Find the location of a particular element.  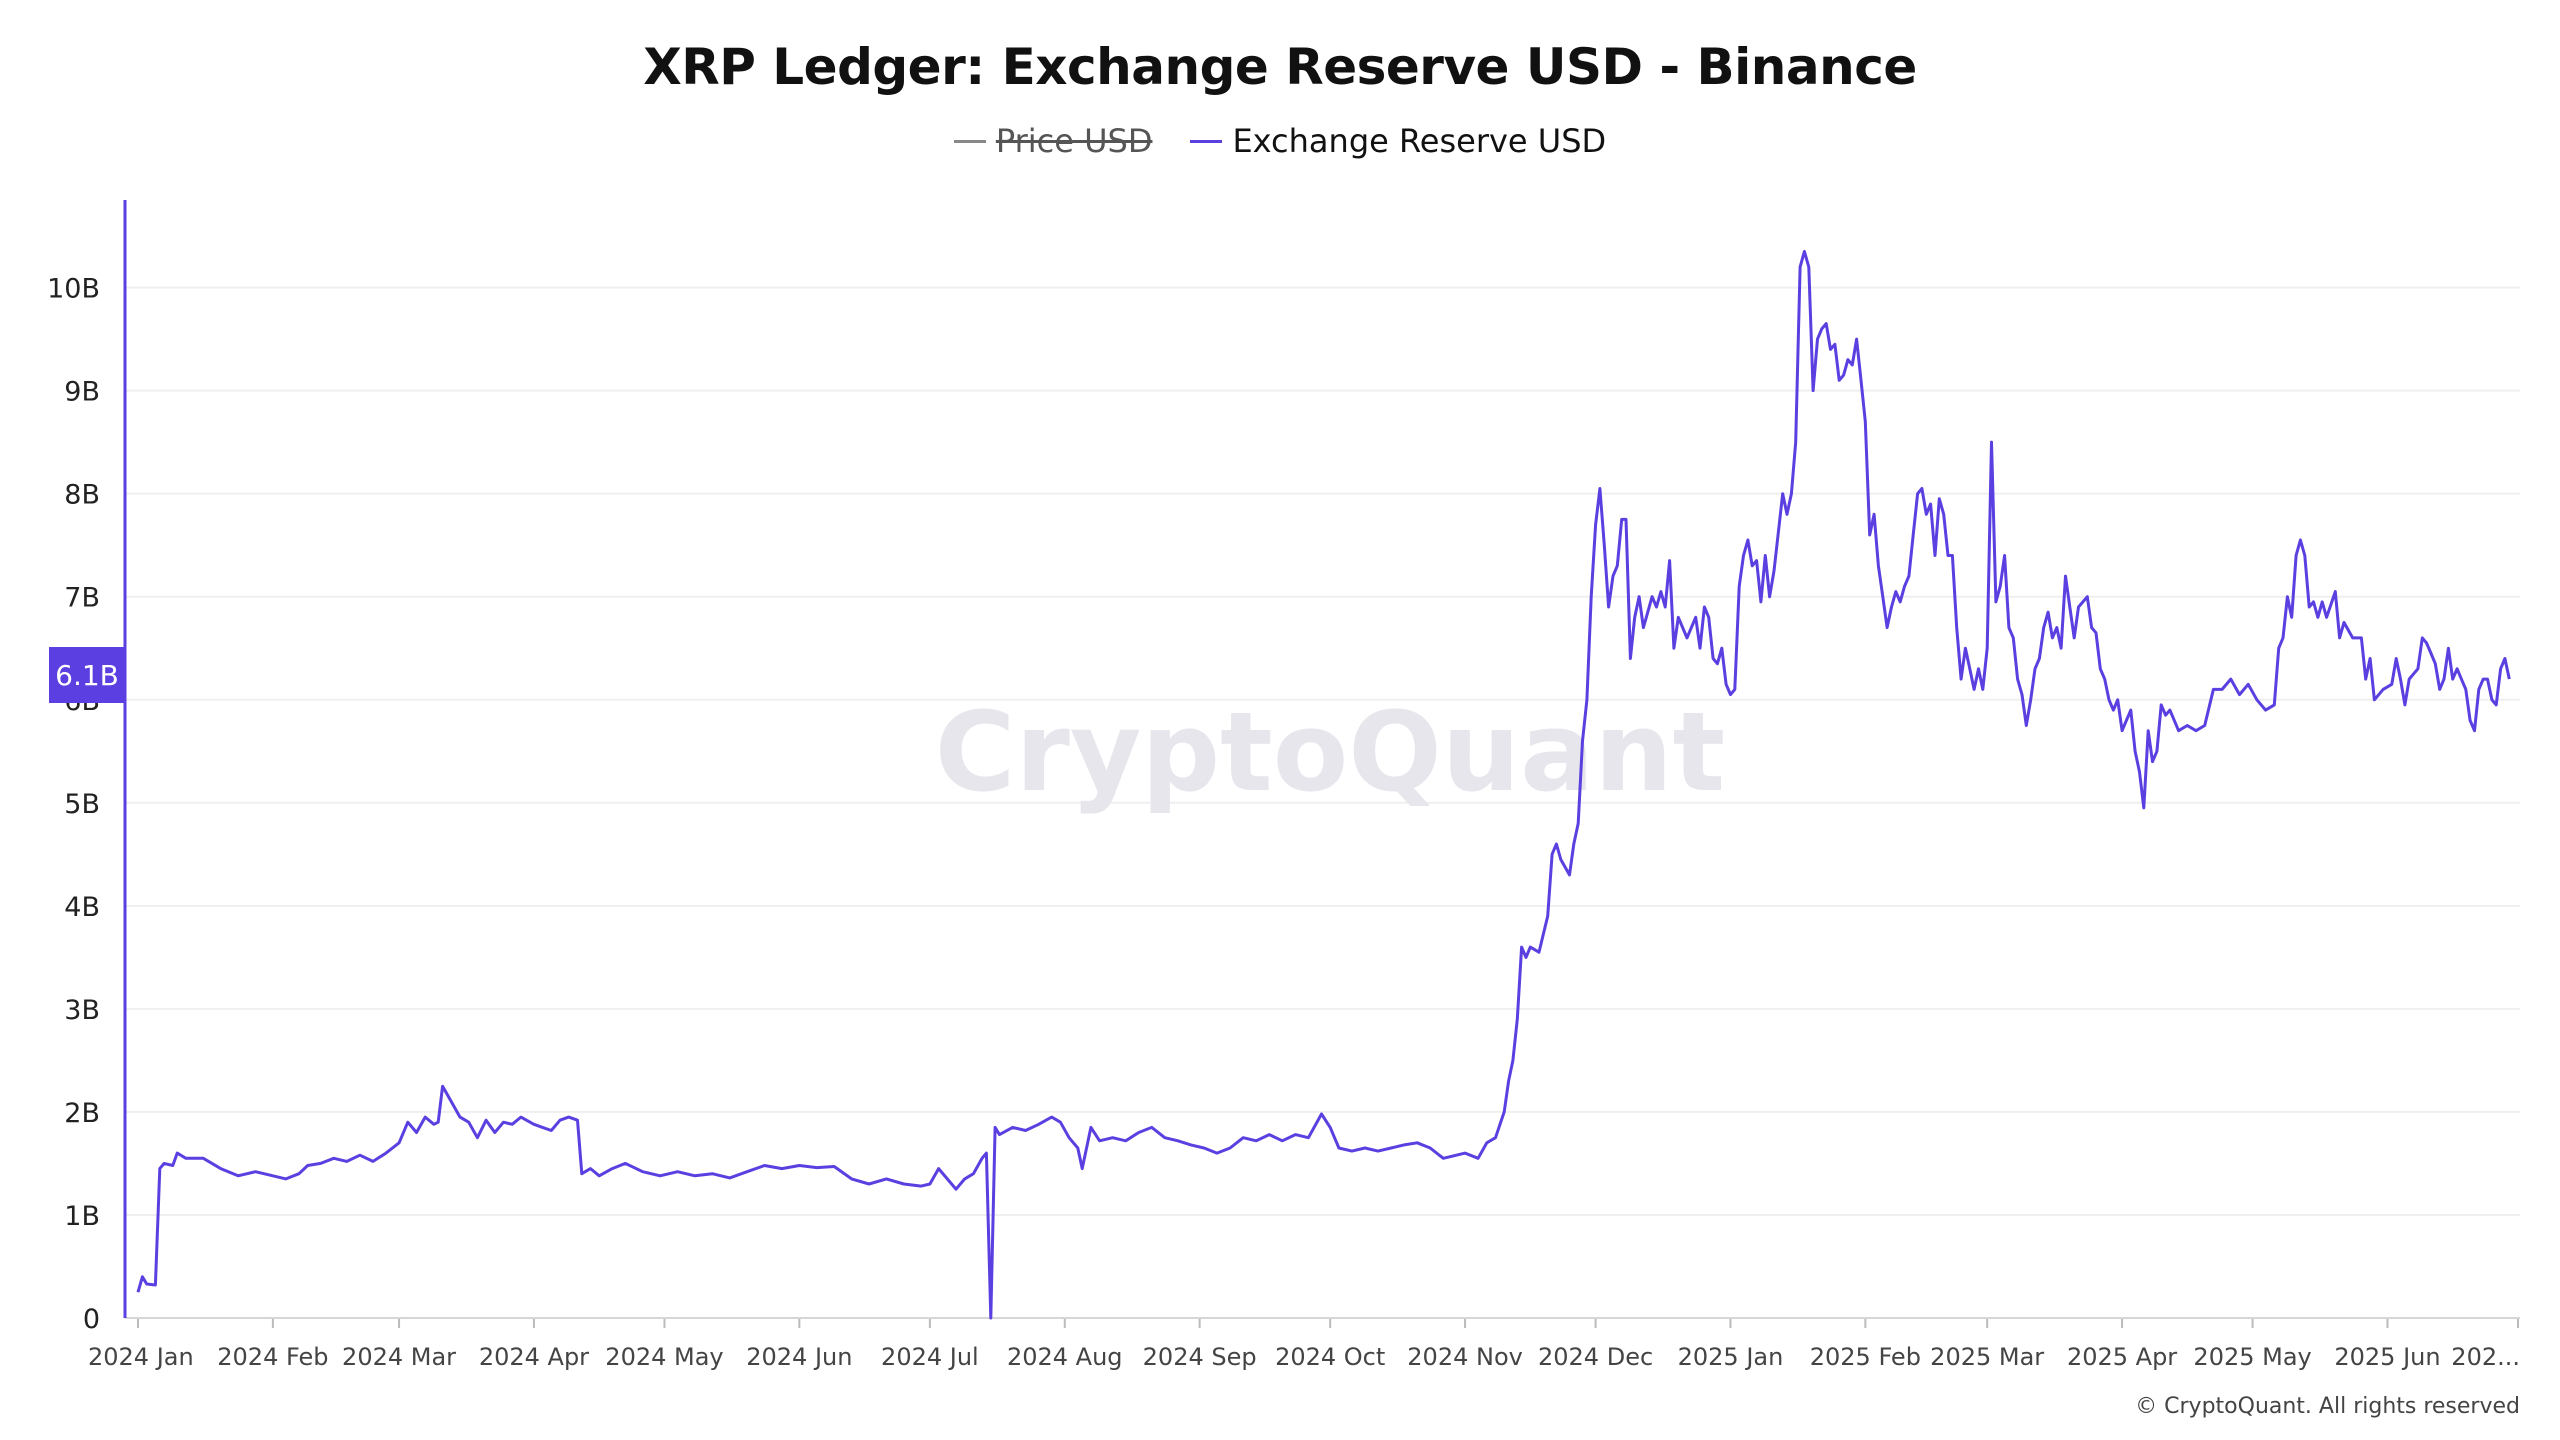

legend-item-exchange-reserve: Exchange Reserve USD is located at coordinates (1398, 141).